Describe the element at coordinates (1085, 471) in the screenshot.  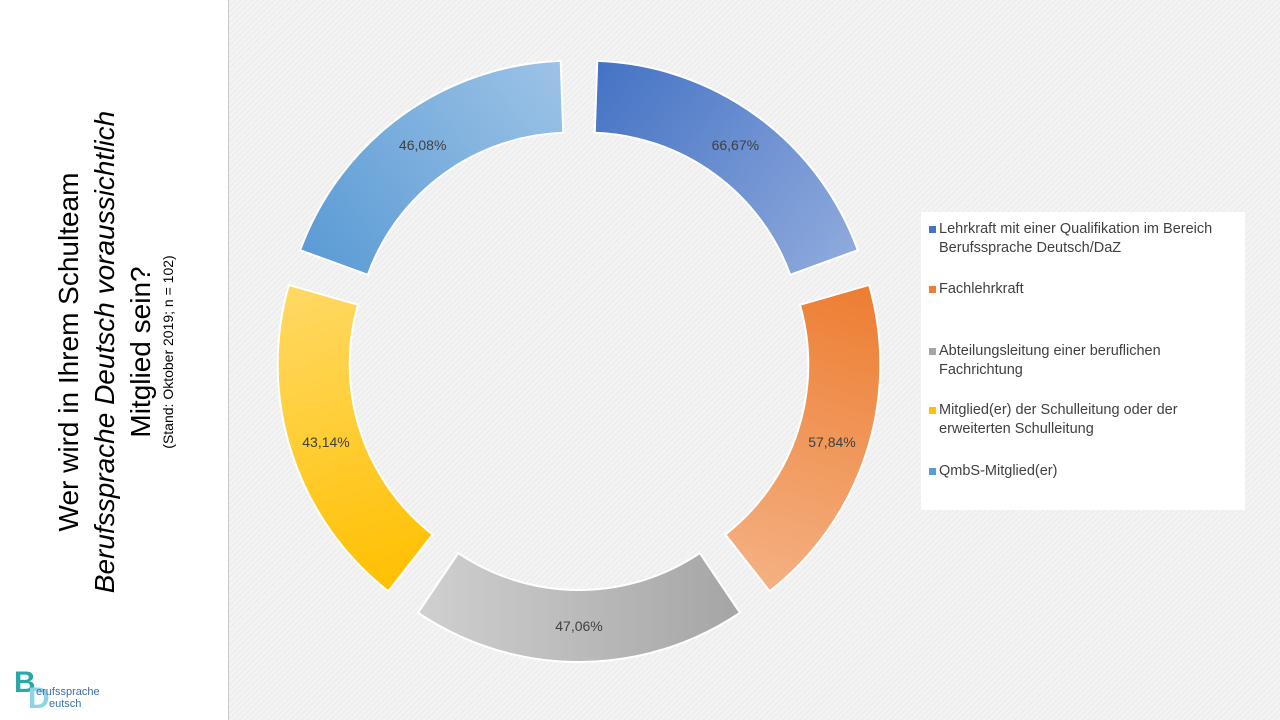
I see `legend-item-5: QmbS-Mitglied(er)` at that location.